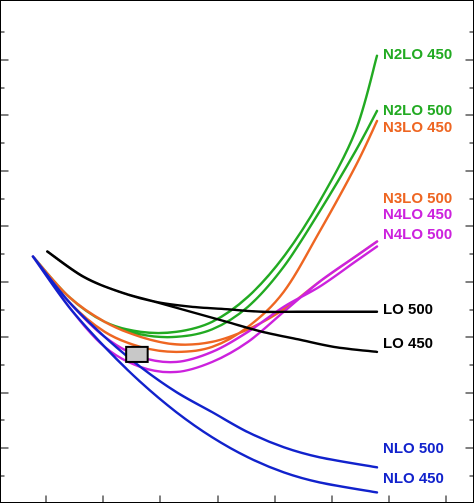 The height and width of the screenshot is (503, 474). What do you see at coordinates (408, 309) in the screenshot?
I see `series-label-6: LO 500` at bounding box center [408, 309].